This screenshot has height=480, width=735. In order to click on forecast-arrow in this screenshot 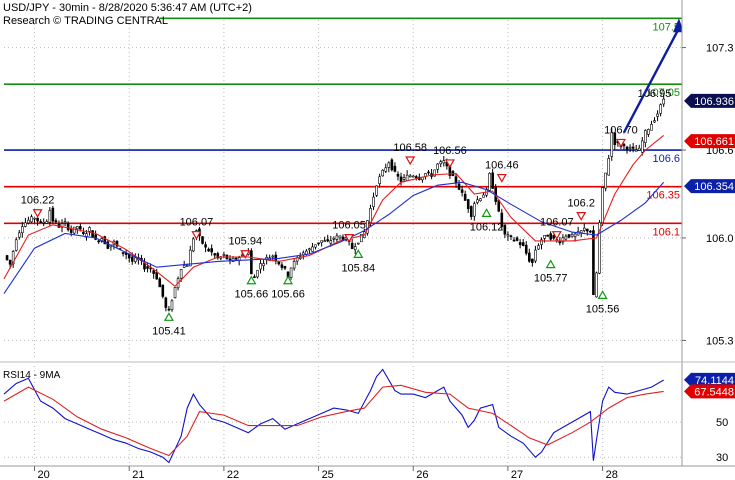, I will do `click(653, 76)`.